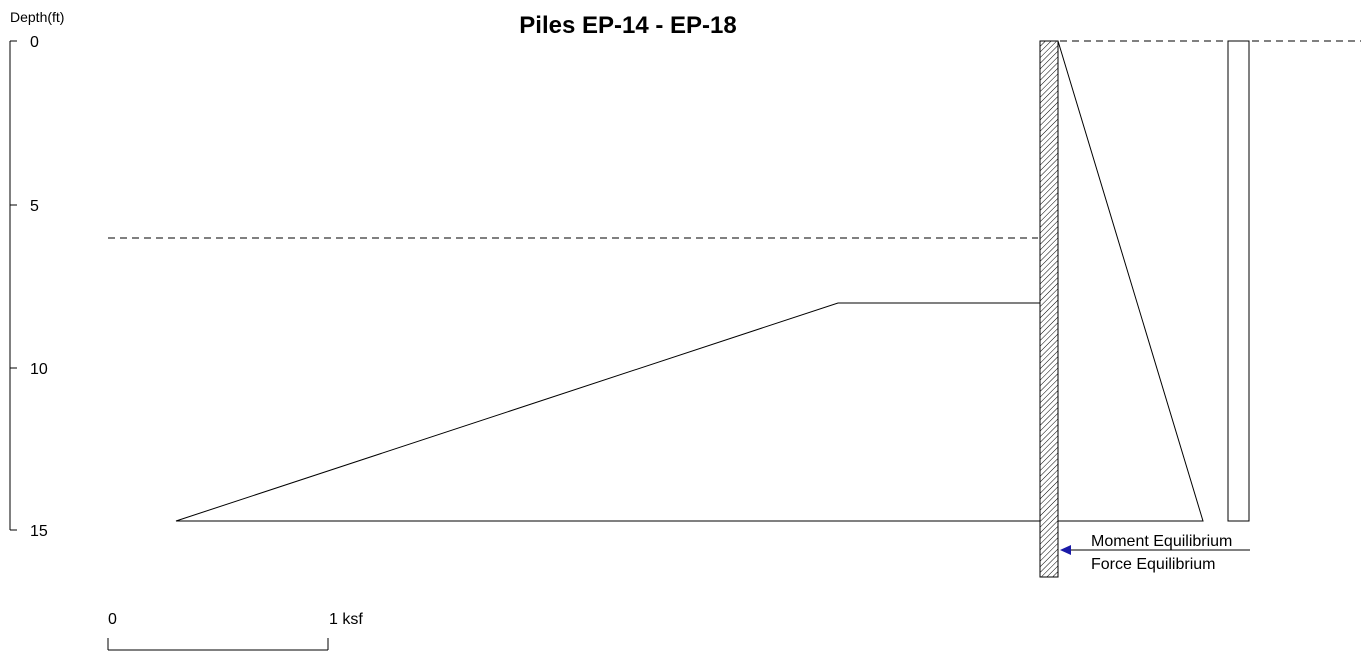 This screenshot has height=658, width=1361. Describe the element at coordinates (1161, 541) in the screenshot. I see `moment-equilibrium-label: Moment Equilibrium` at that location.